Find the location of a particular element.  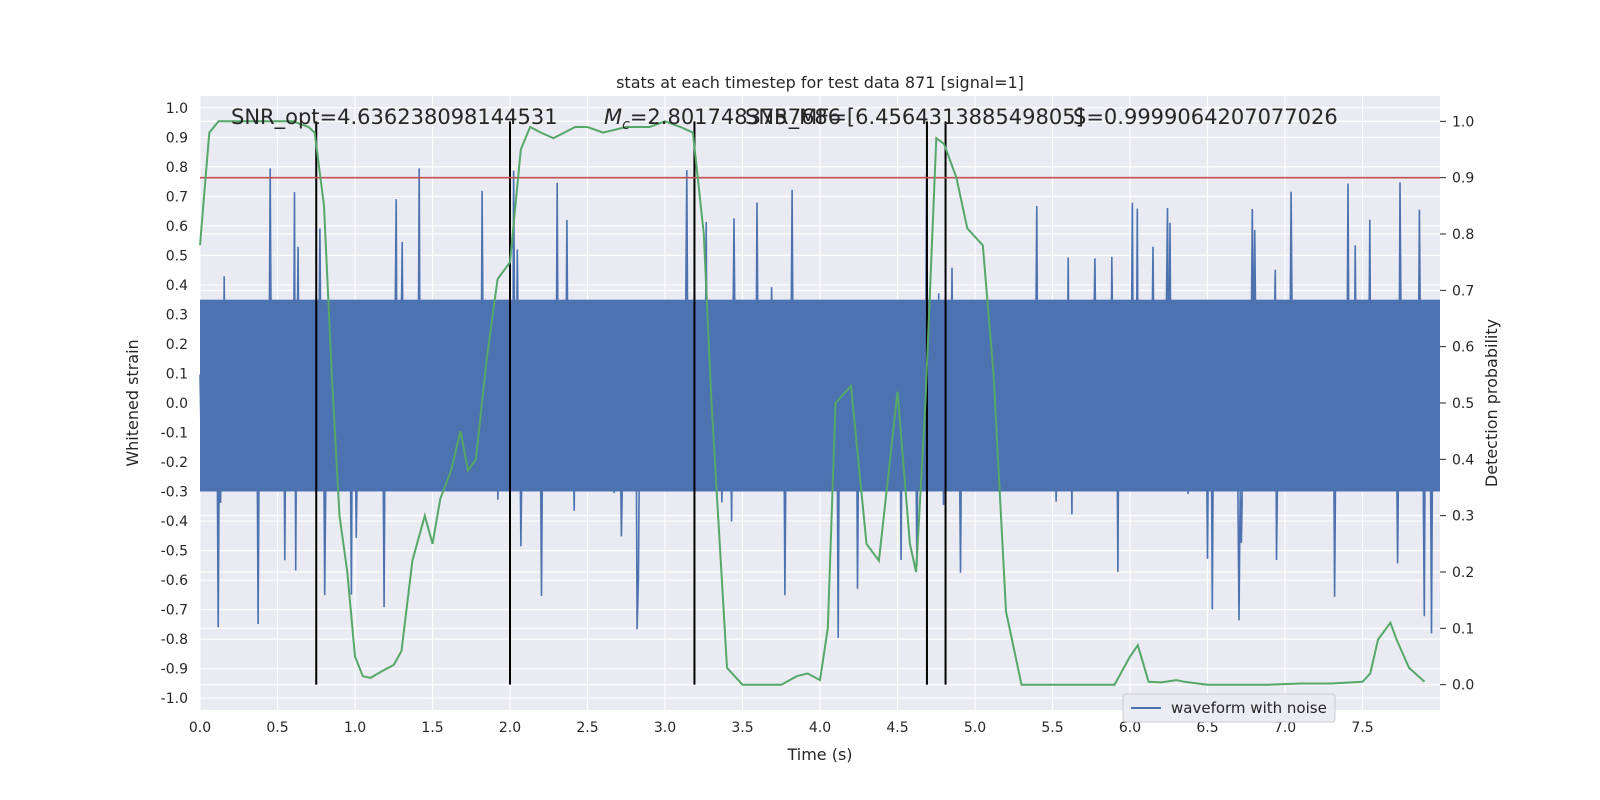

y-left-tick-label: -0.6 is located at coordinates (174, 581).